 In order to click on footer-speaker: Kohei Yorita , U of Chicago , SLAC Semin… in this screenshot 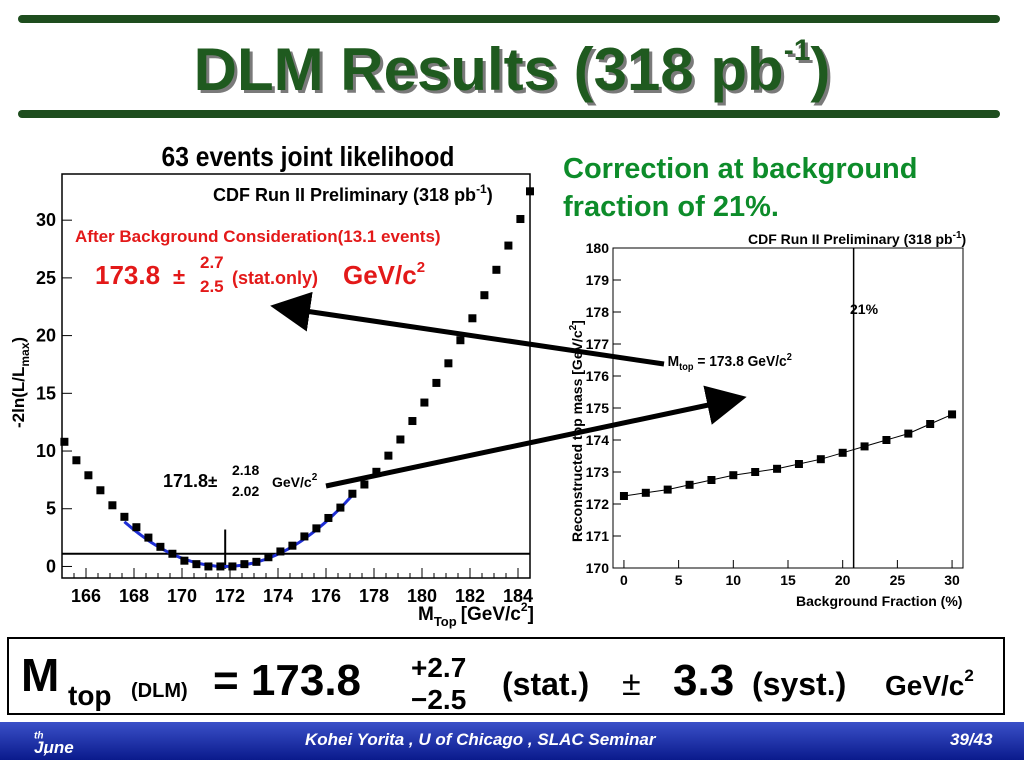, I will do `click(480, 739)`.